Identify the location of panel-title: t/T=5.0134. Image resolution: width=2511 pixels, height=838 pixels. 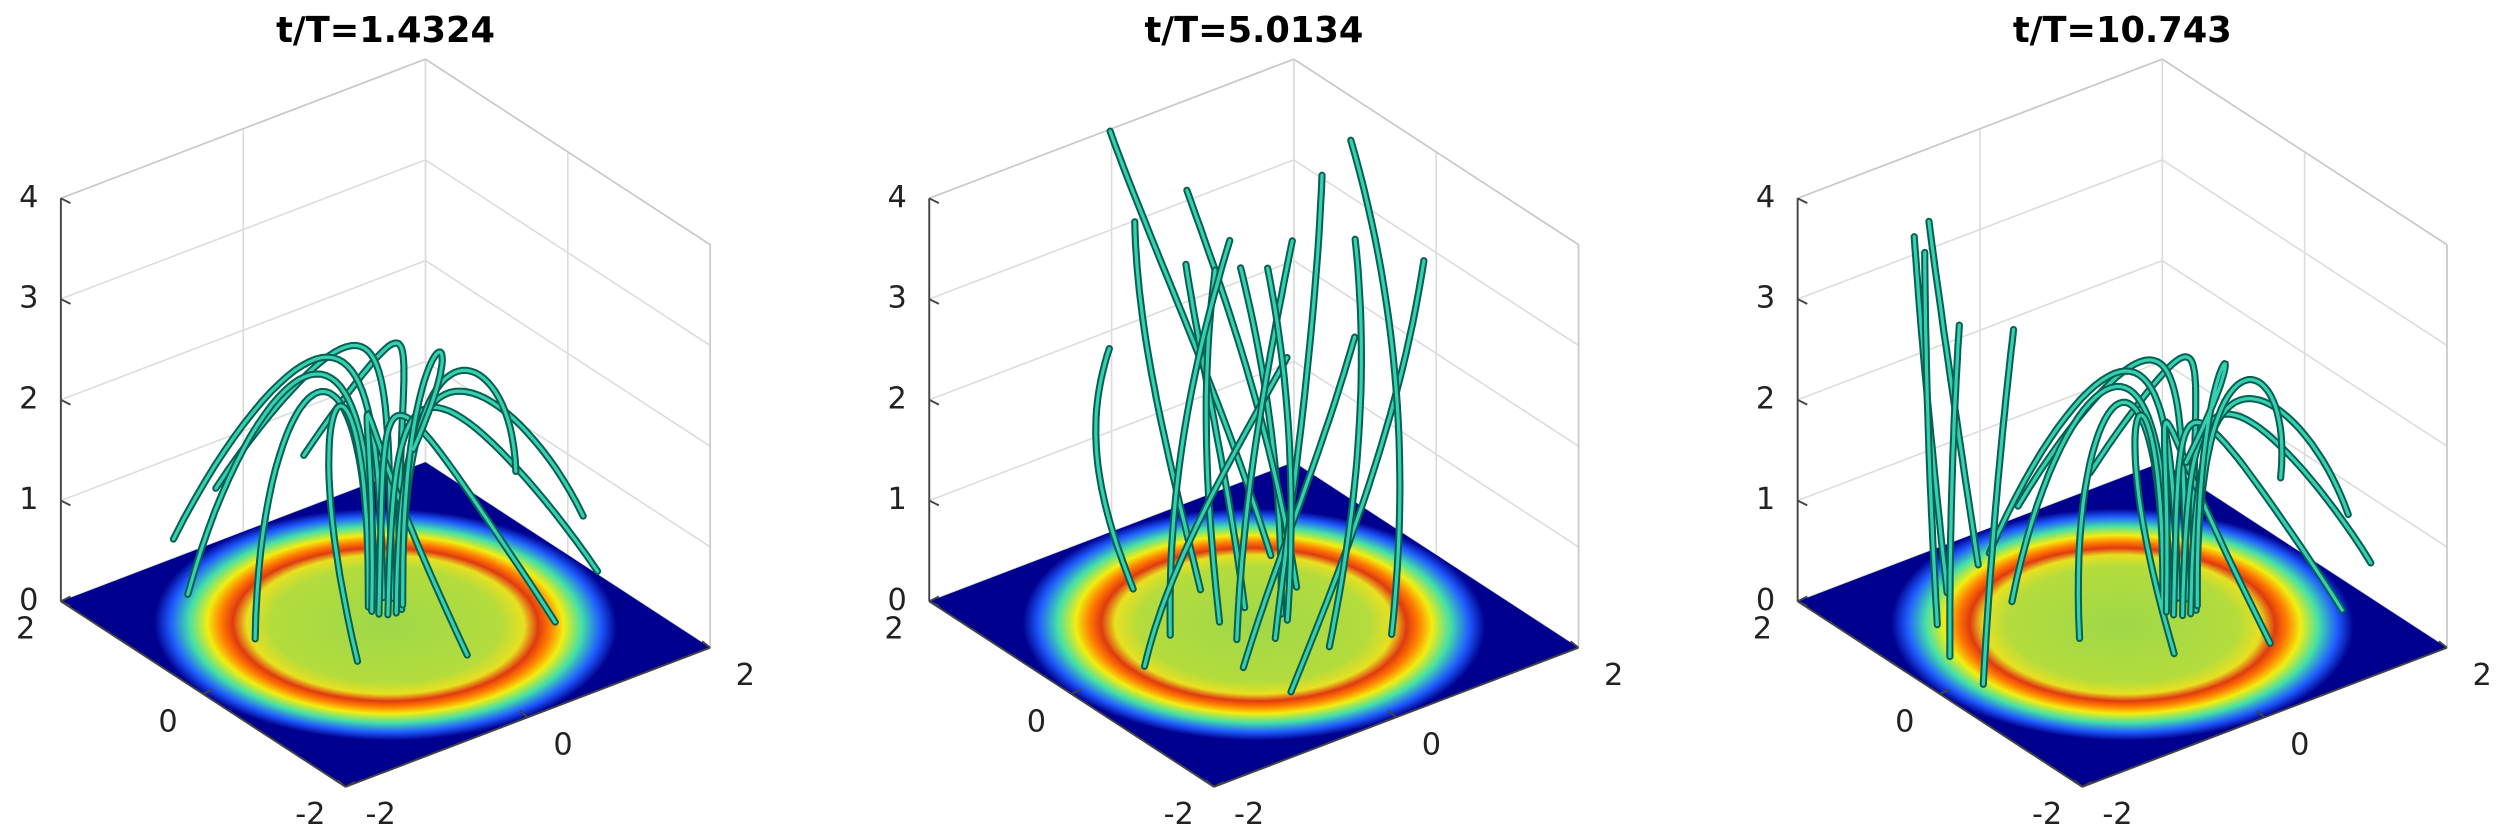
(1253, 30).